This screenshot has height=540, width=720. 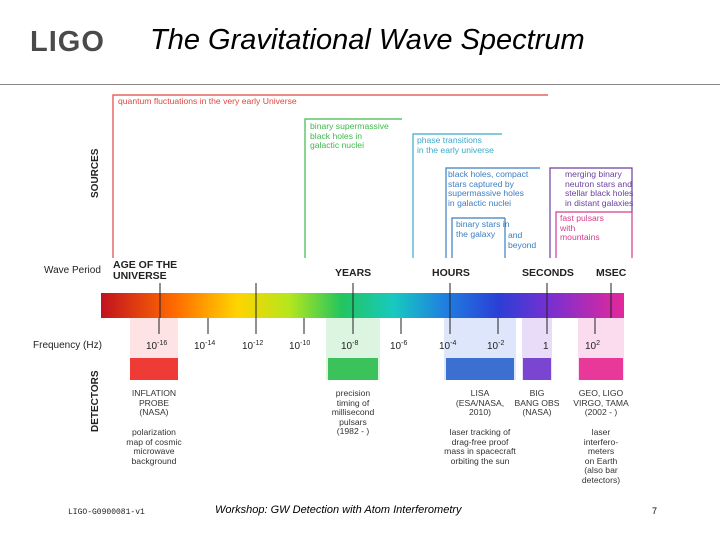 I want to click on bracket-binary-stars, so click(x=478, y=237).